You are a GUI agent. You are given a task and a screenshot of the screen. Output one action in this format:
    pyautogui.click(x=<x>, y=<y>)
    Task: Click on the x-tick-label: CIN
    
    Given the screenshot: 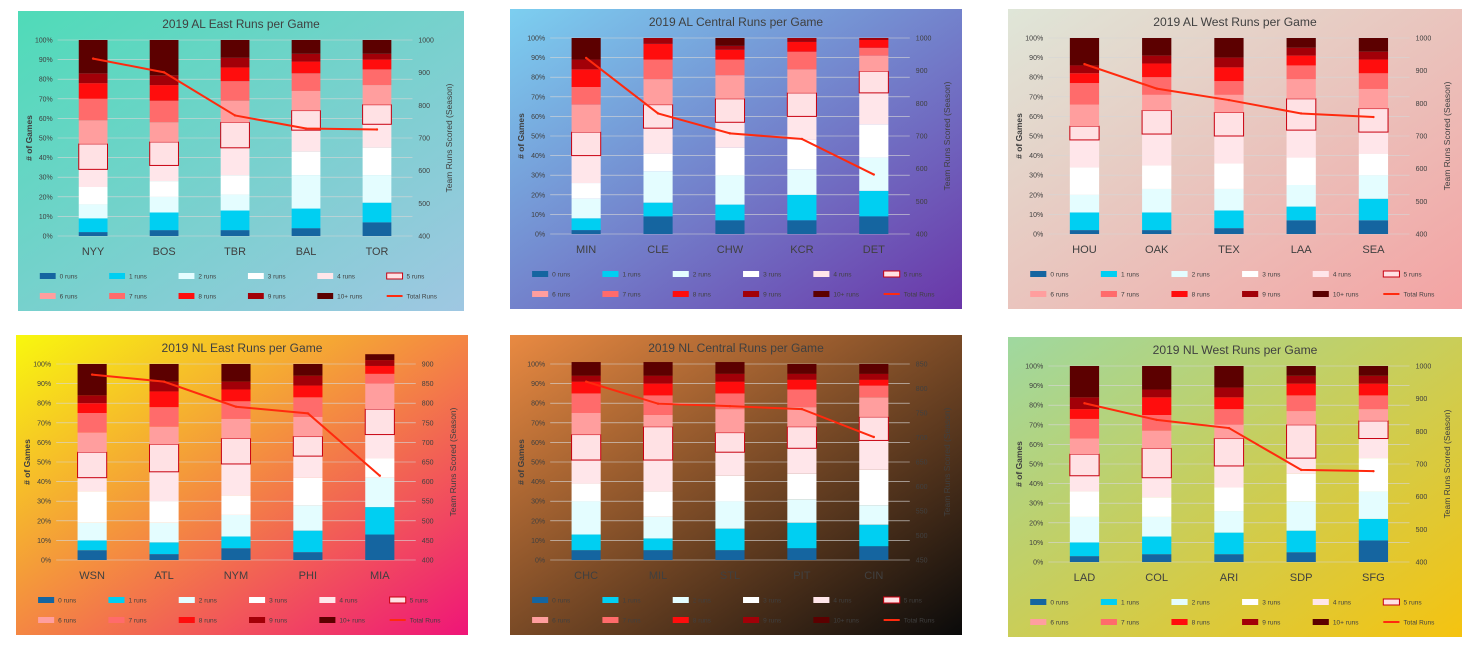 What is the action you would take?
    pyautogui.click(x=873, y=576)
    